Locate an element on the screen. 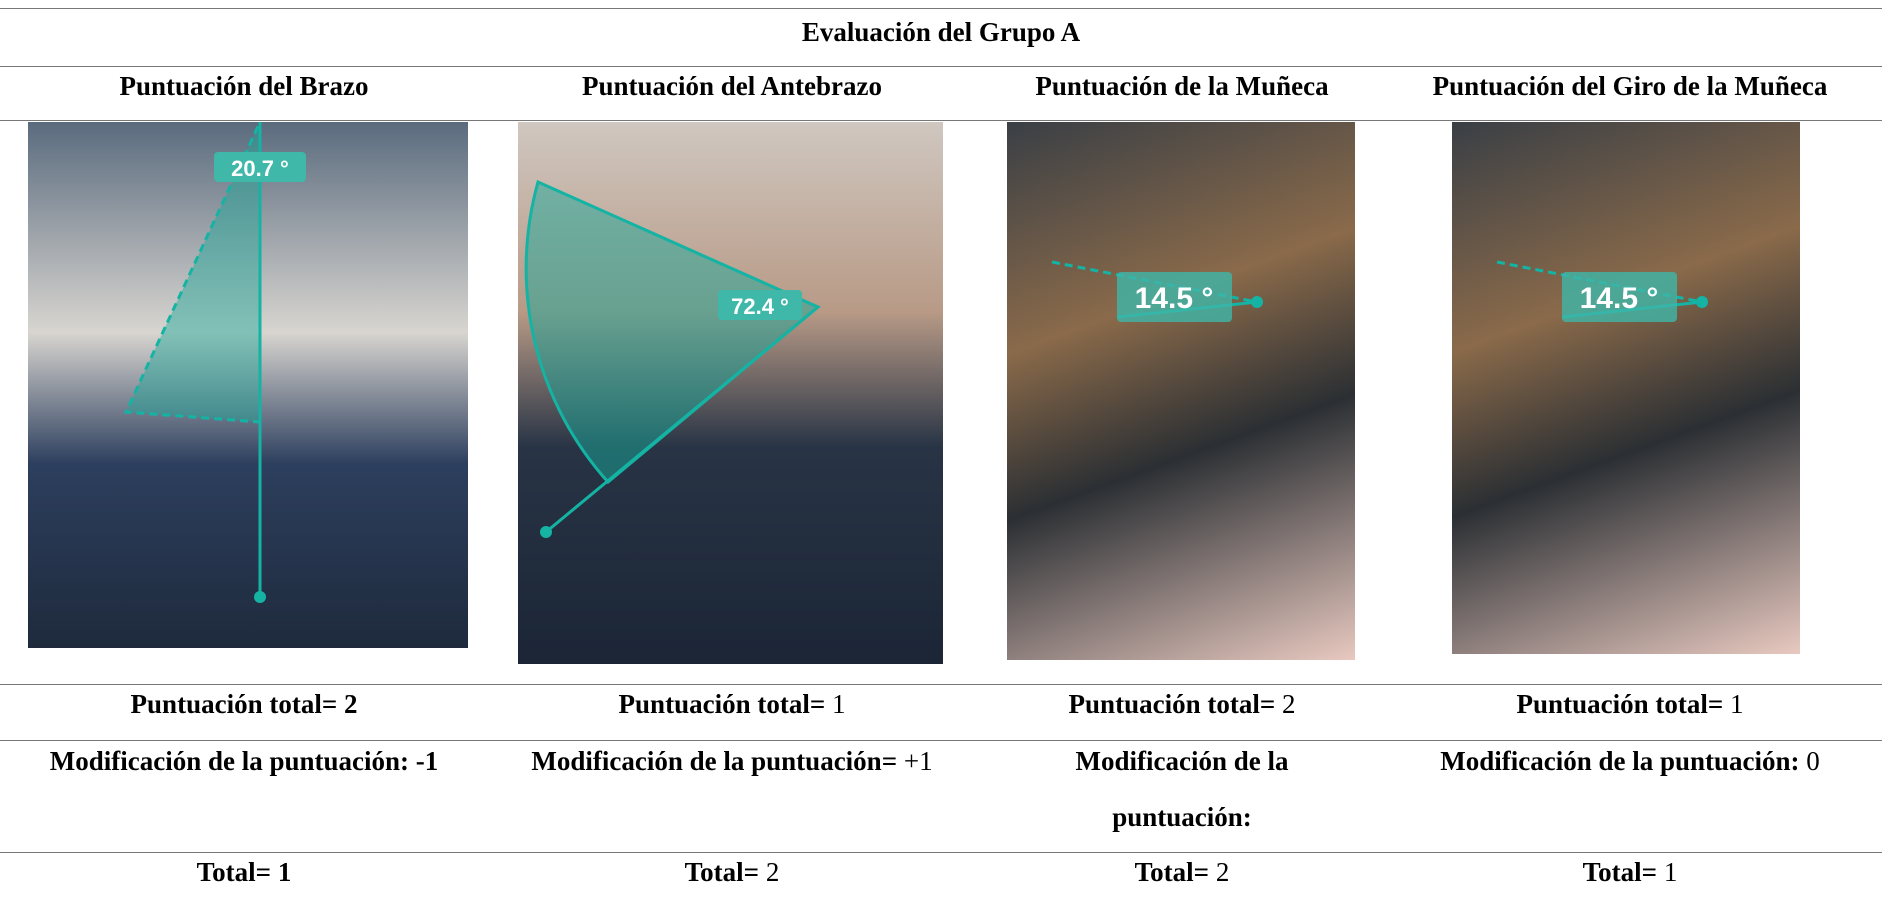  header-text: Puntuación del Giro de la Muñeca is located at coordinates (1630, 86).